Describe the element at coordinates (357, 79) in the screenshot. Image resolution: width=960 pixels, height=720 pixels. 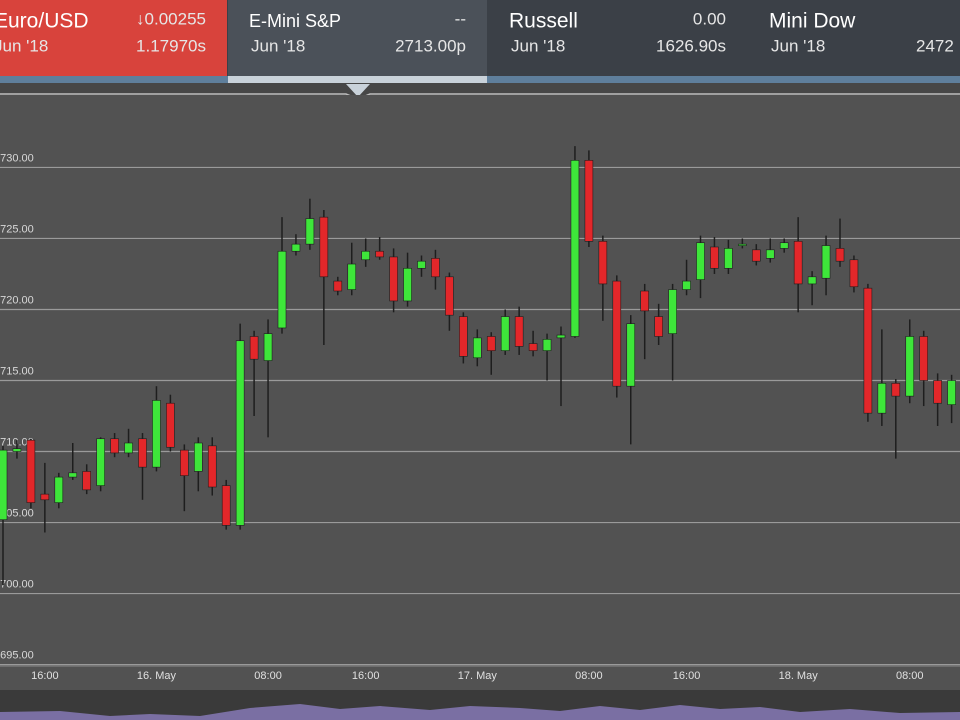
I see `tab-selected-indicator` at that location.